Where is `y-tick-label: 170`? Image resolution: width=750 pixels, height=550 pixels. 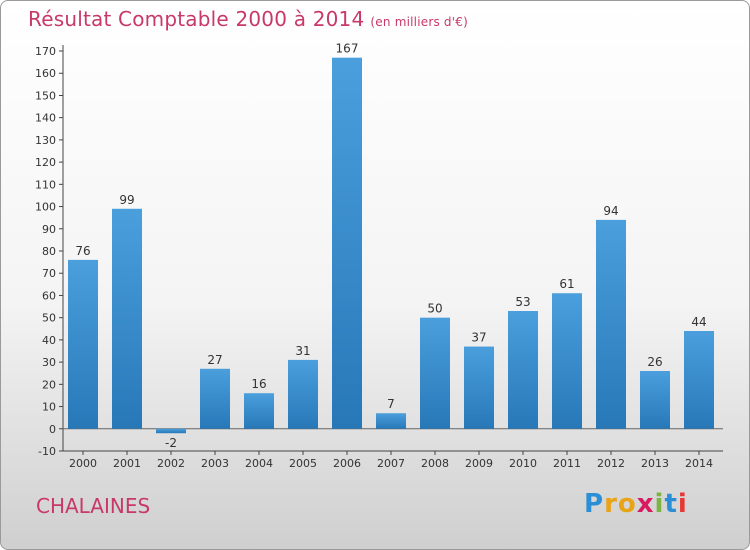
y-tick-label: 170 is located at coordinates (45, 51).